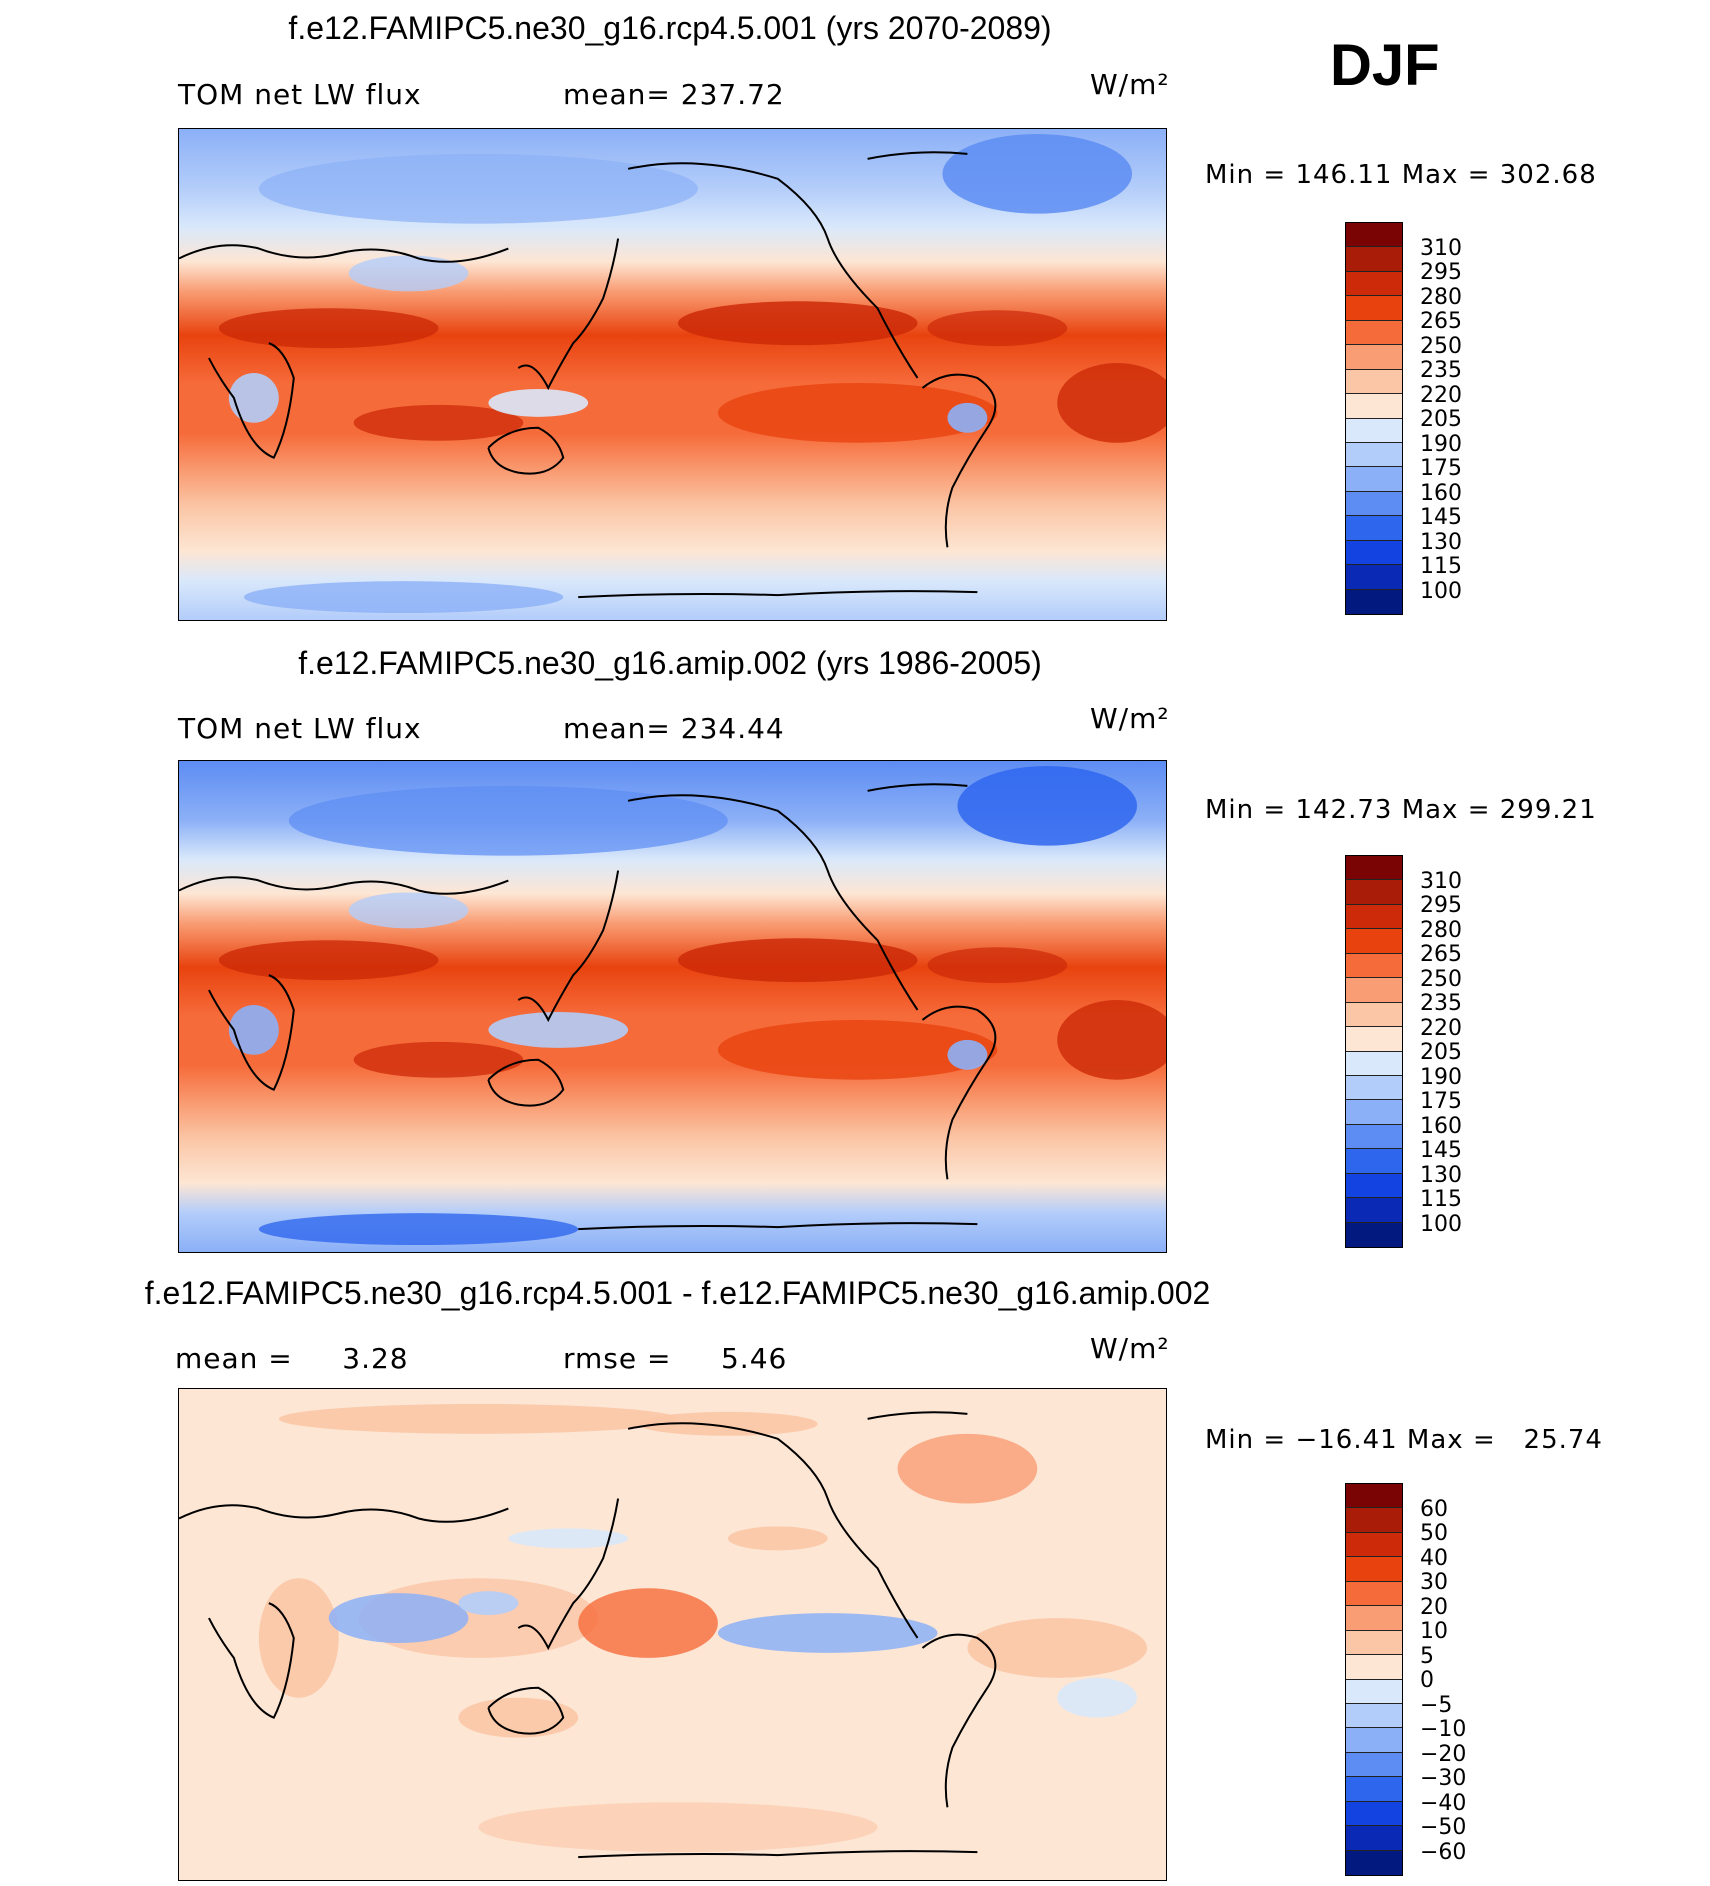  Describe the element at coordinates (1441, 370) in the screenshot. I see `panel-1-colorbar-tick: 235` at that location.